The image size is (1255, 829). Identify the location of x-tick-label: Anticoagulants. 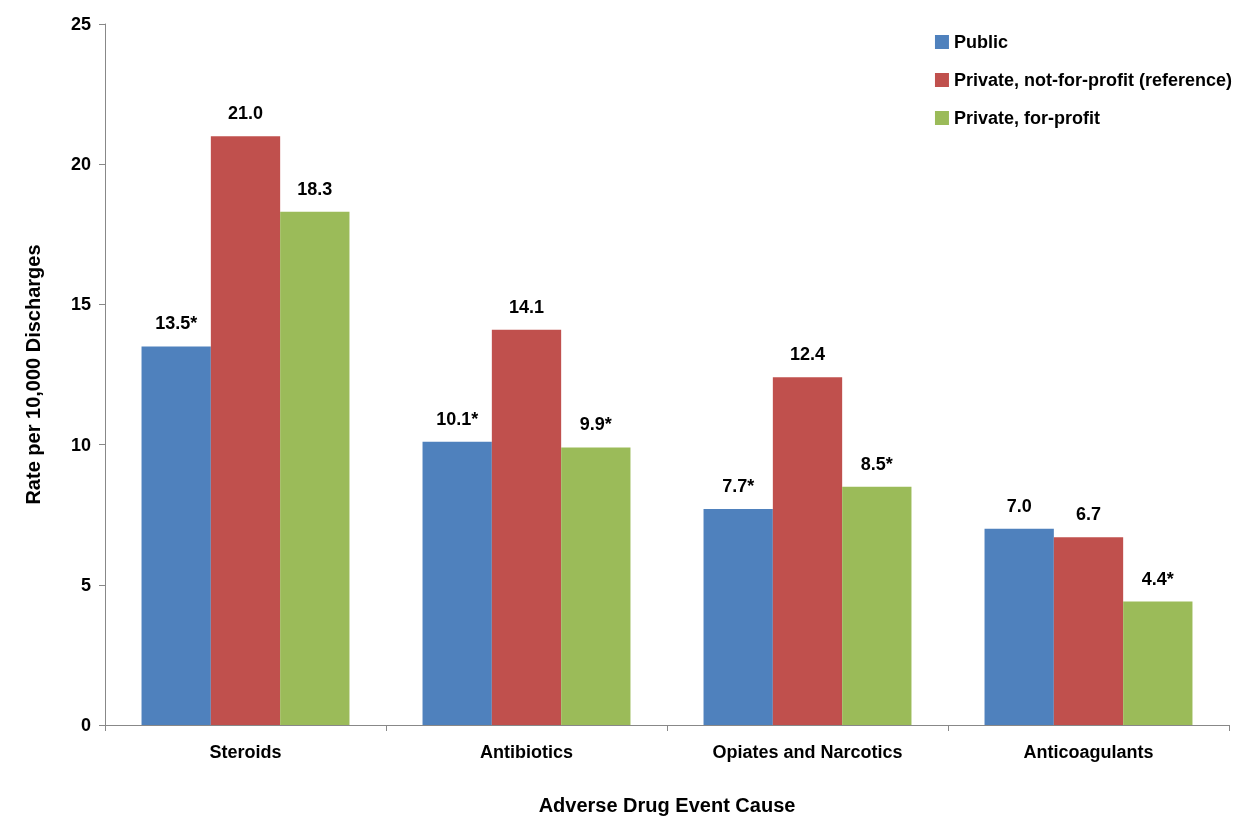
(1088, 752).